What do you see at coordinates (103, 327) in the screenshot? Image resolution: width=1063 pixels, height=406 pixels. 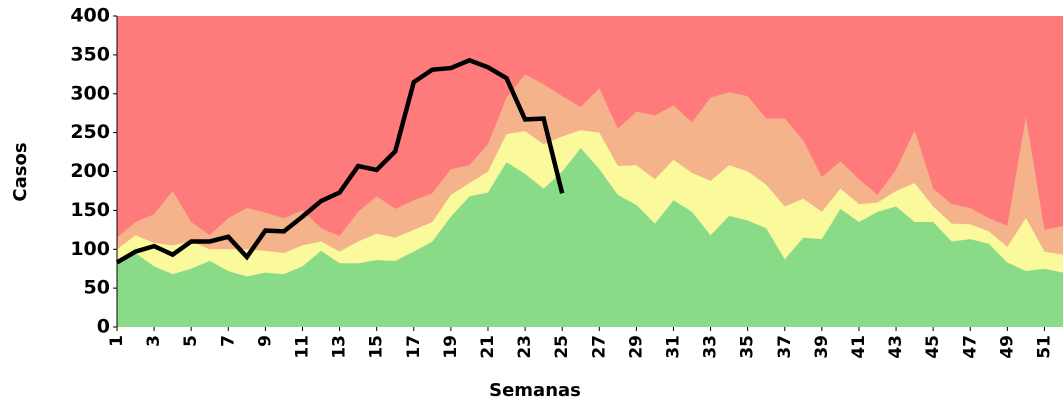 I see `y-tick-label: 0` at bounding box center [103, 327].